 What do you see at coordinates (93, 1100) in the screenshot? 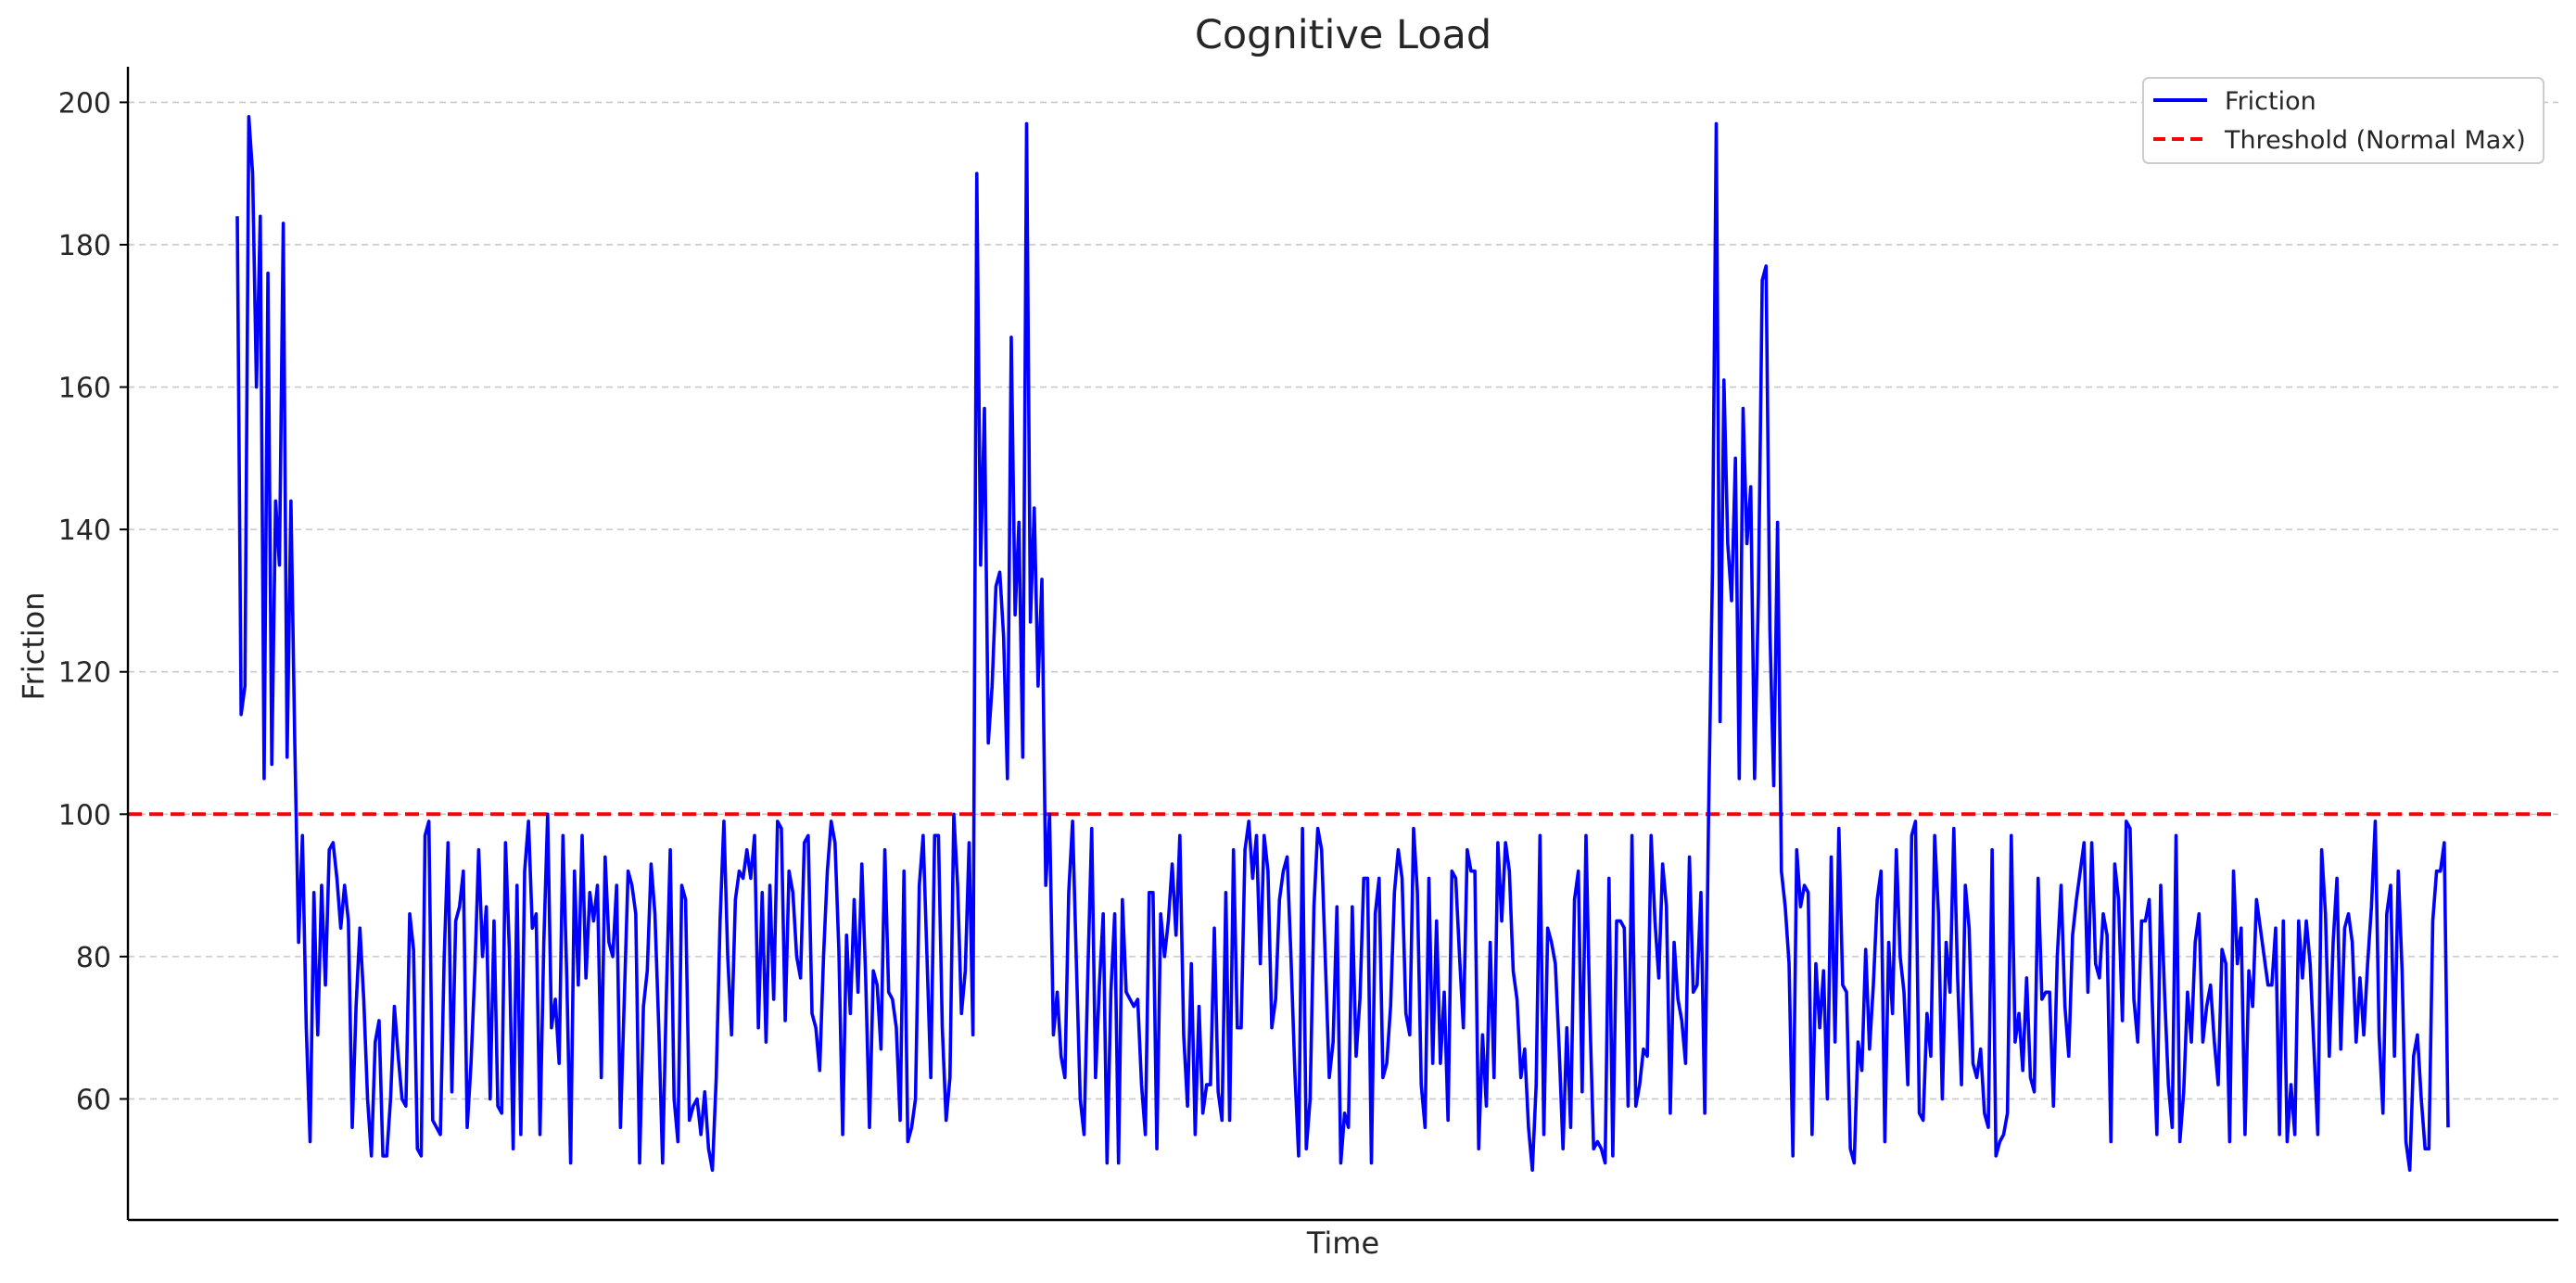
I see `y-tick-label-60: 60` at bounding box center [93, 1100].